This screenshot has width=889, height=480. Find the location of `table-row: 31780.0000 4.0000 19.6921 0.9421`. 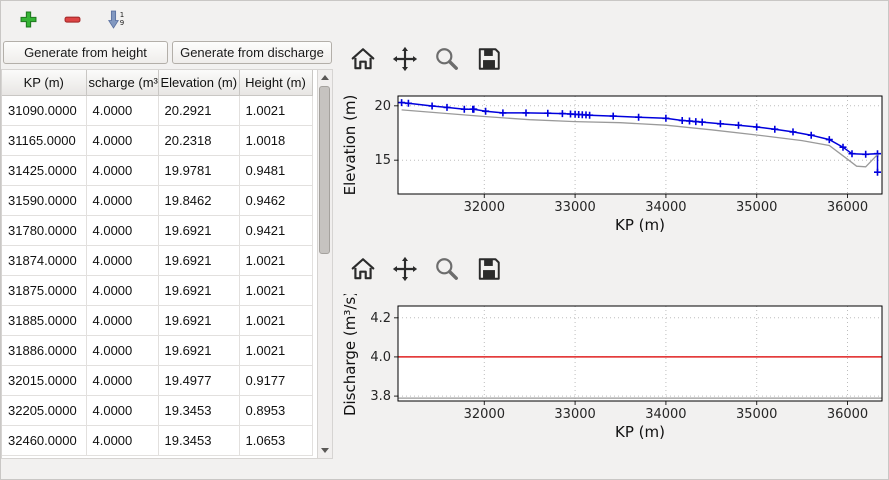

table-row: 31780.0000 4.0000 19.6921 0.9421 is located at coordinates (157, 230).